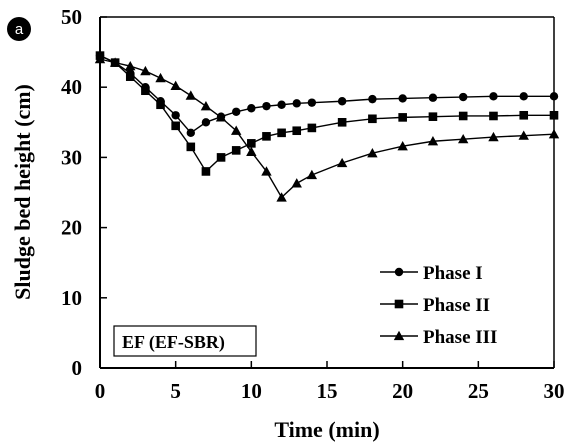 This screenshot has height=444, width=568. What do you see at coordinates (402, 391) in the screenshot?
I see `x-tick-label: 20` at bounding box center [402, 391].